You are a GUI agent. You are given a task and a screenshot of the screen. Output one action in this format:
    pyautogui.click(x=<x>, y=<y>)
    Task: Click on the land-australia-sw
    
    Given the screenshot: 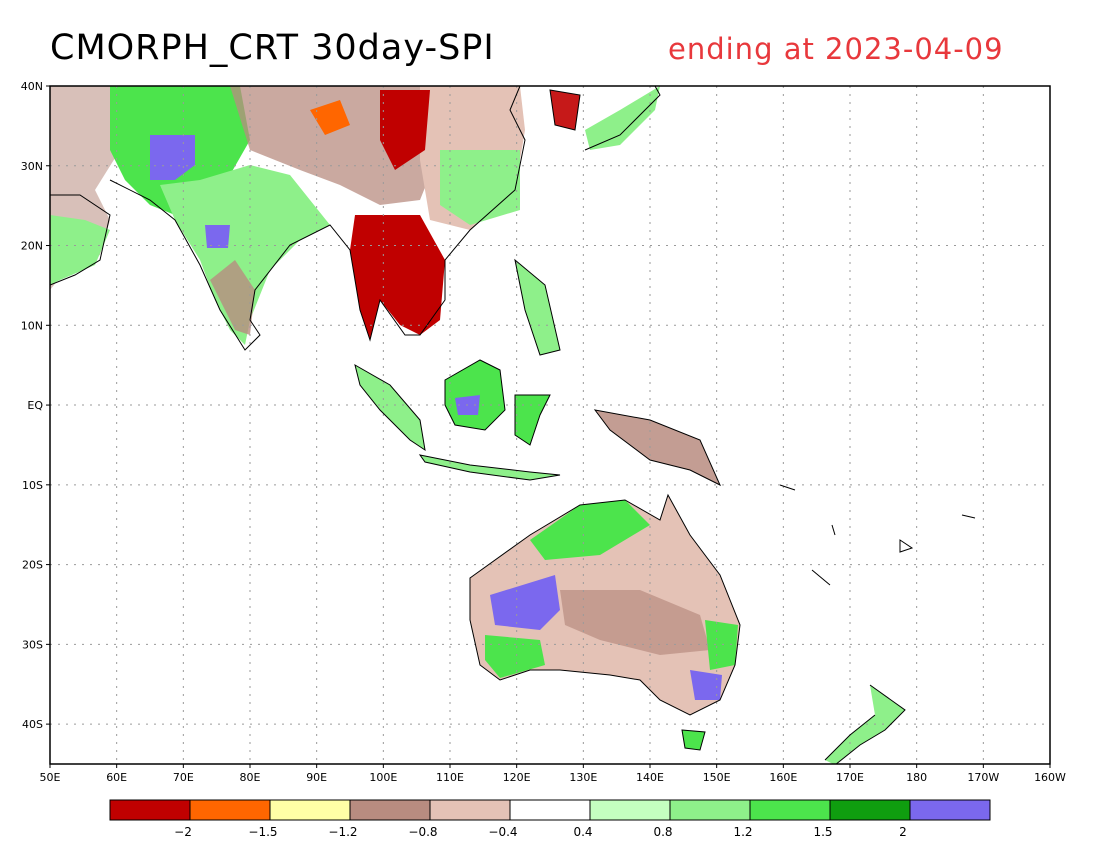 What is the action you would take?
    pyautogui.click(x=515, y=656)
    